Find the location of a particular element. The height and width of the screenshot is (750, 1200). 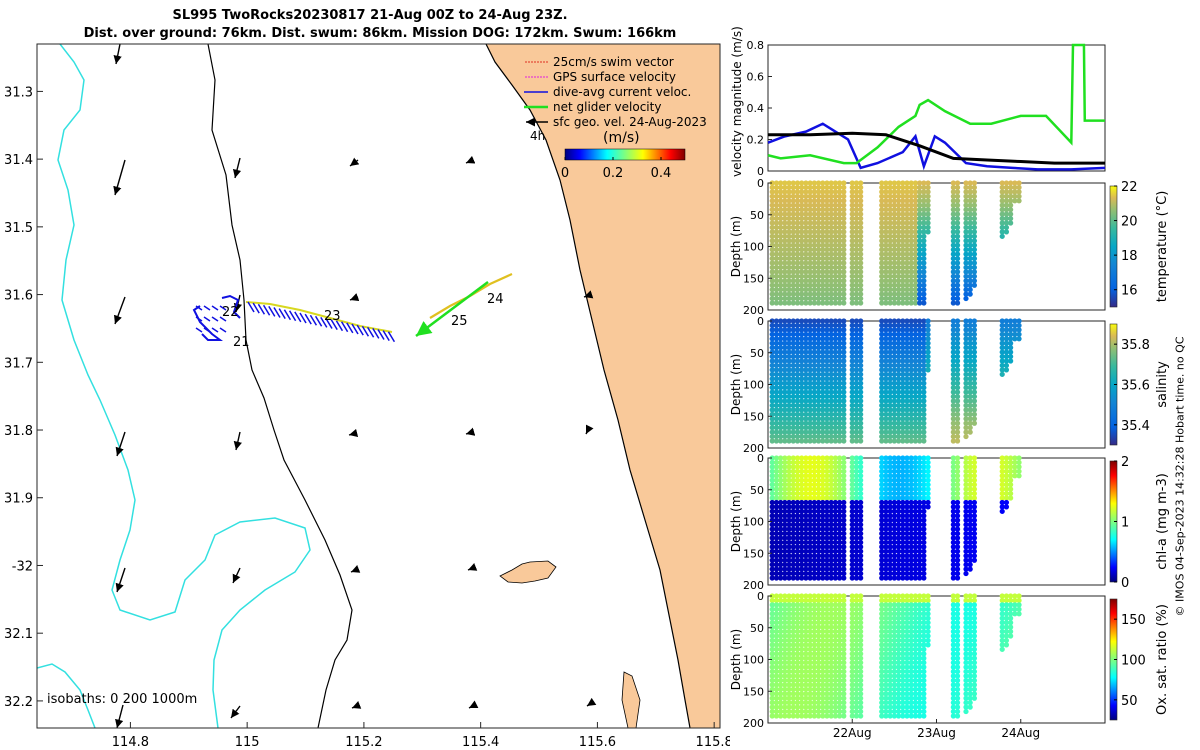

velocity-series-net is located at coordinates (936, 104).